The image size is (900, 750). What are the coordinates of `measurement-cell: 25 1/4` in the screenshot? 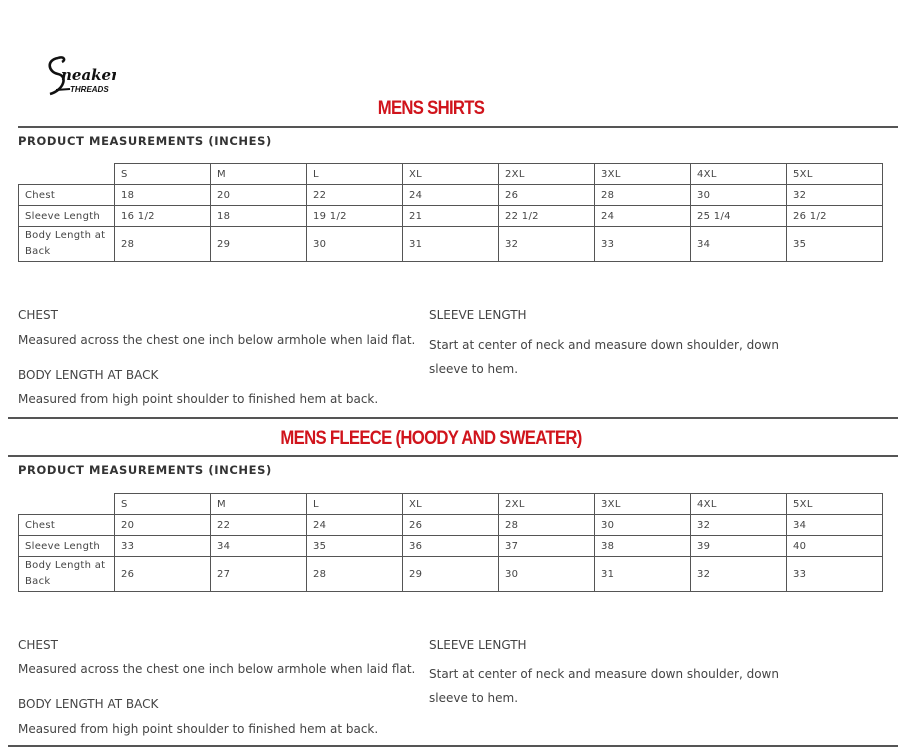 It's located at (738, 216).